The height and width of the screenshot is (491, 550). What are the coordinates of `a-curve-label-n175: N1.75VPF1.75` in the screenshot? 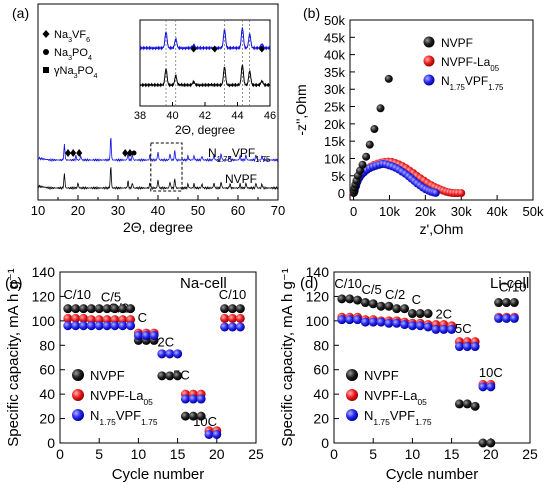 It's located at (239, 155).